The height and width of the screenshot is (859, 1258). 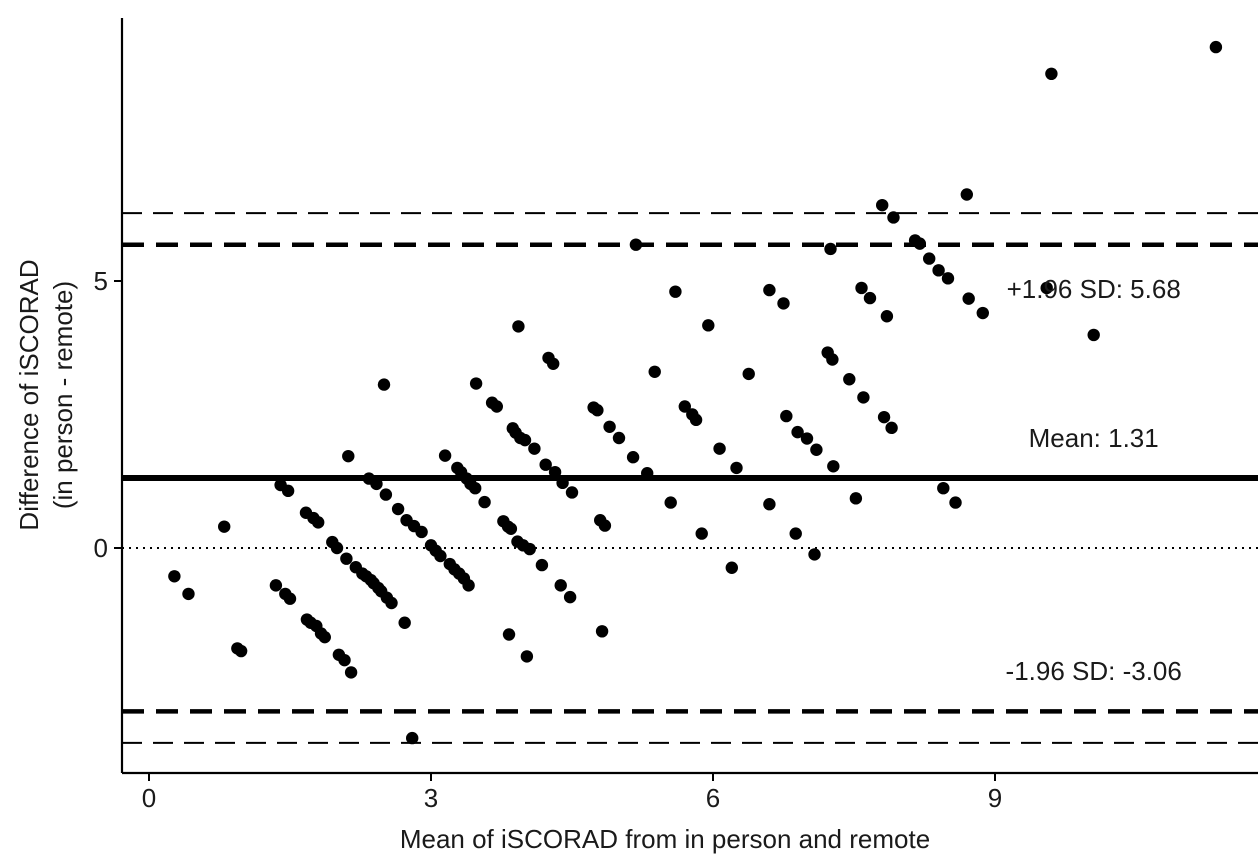 What do you see at coordinates (431, 798) in the screenshot?
I see `x-tick-label: 3` at bounding box center [431, 798].